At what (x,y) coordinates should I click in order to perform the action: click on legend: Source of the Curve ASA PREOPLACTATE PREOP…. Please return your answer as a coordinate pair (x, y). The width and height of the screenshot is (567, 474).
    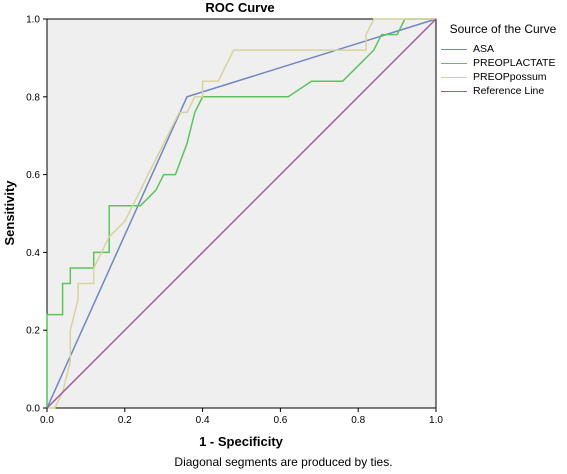
    Looking at the image, I should click on (503, 60).